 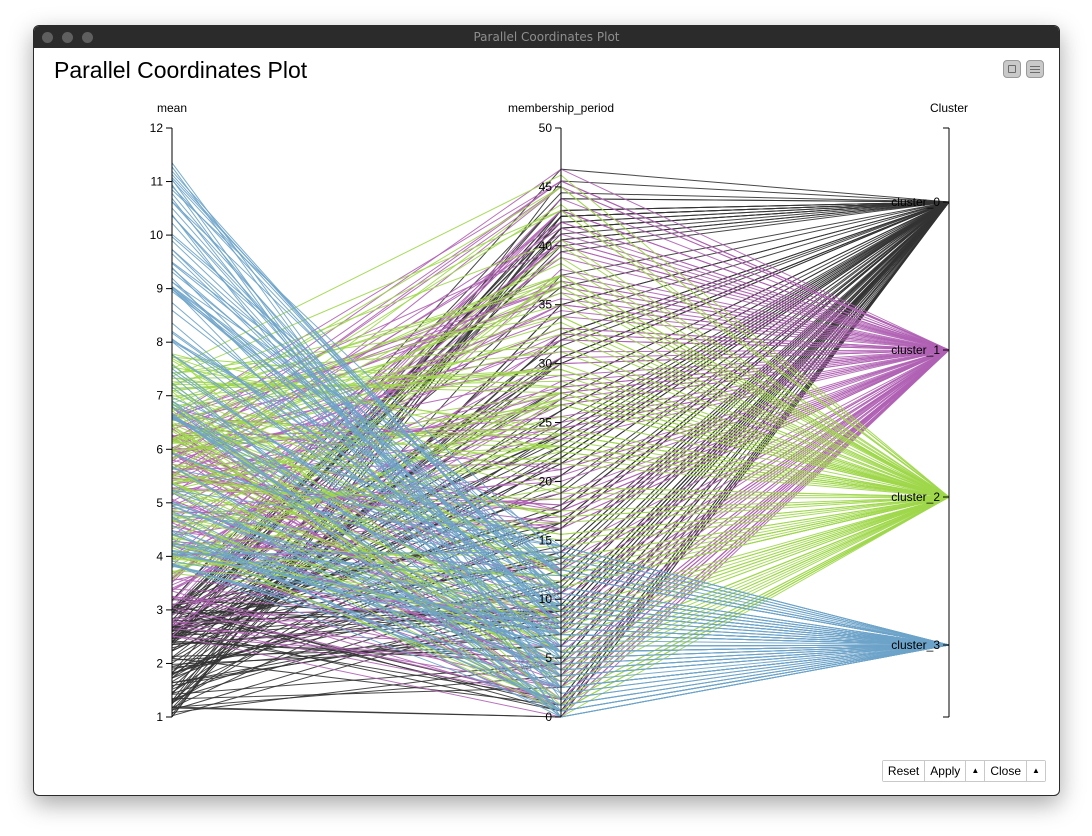 I want to click on category-label: cluster_1, so click(x=915, y=350).